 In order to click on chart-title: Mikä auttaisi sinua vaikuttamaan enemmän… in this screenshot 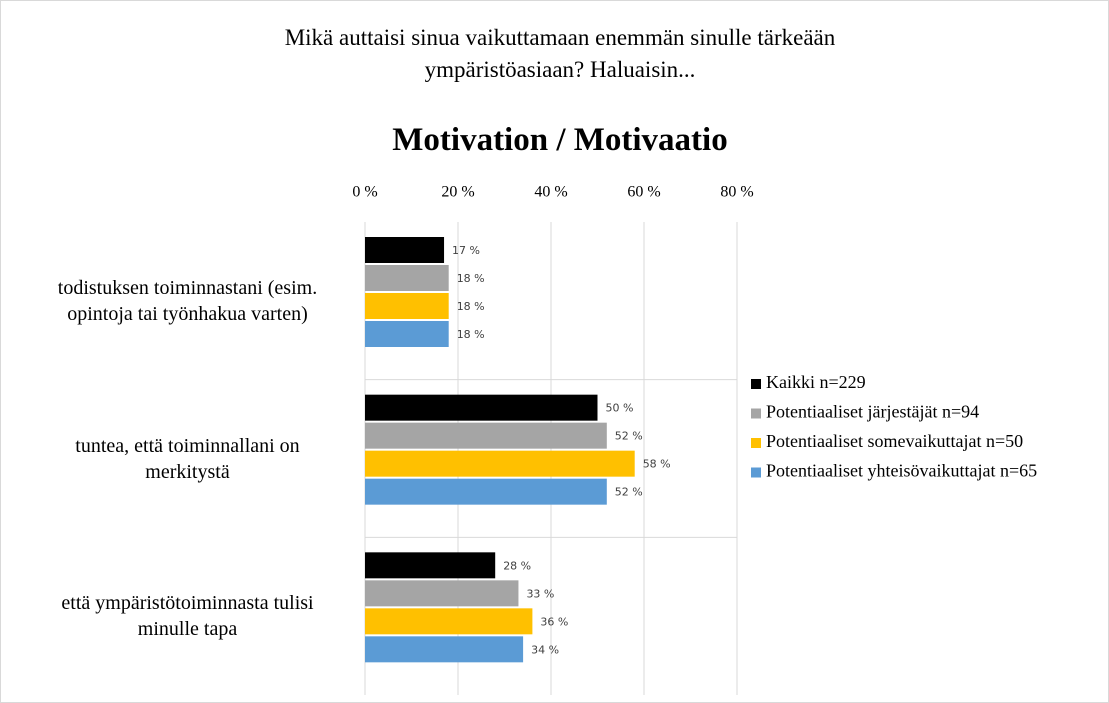, I will do `click(560, 53)`.